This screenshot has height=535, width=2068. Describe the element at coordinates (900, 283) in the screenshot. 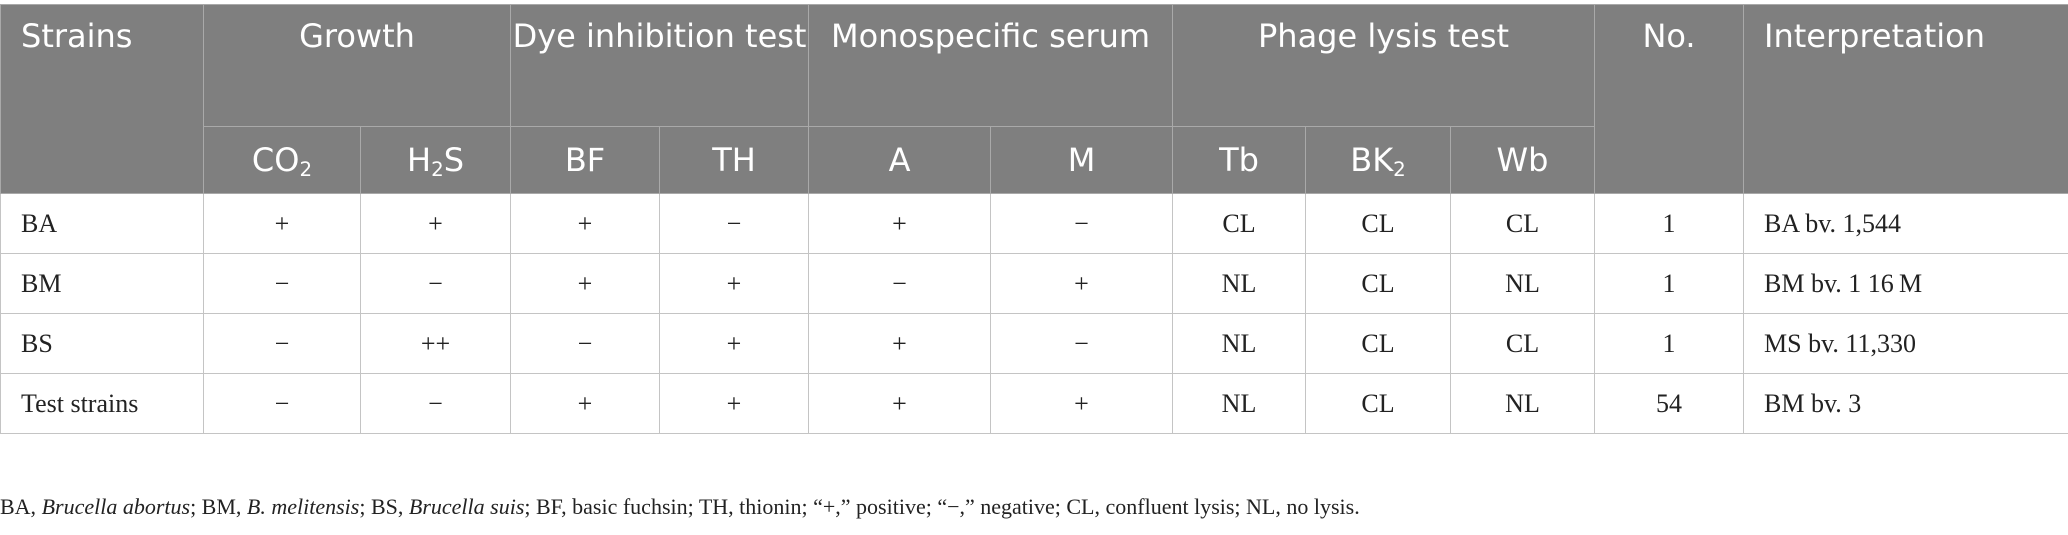

I see `cell-a: −` at that location.